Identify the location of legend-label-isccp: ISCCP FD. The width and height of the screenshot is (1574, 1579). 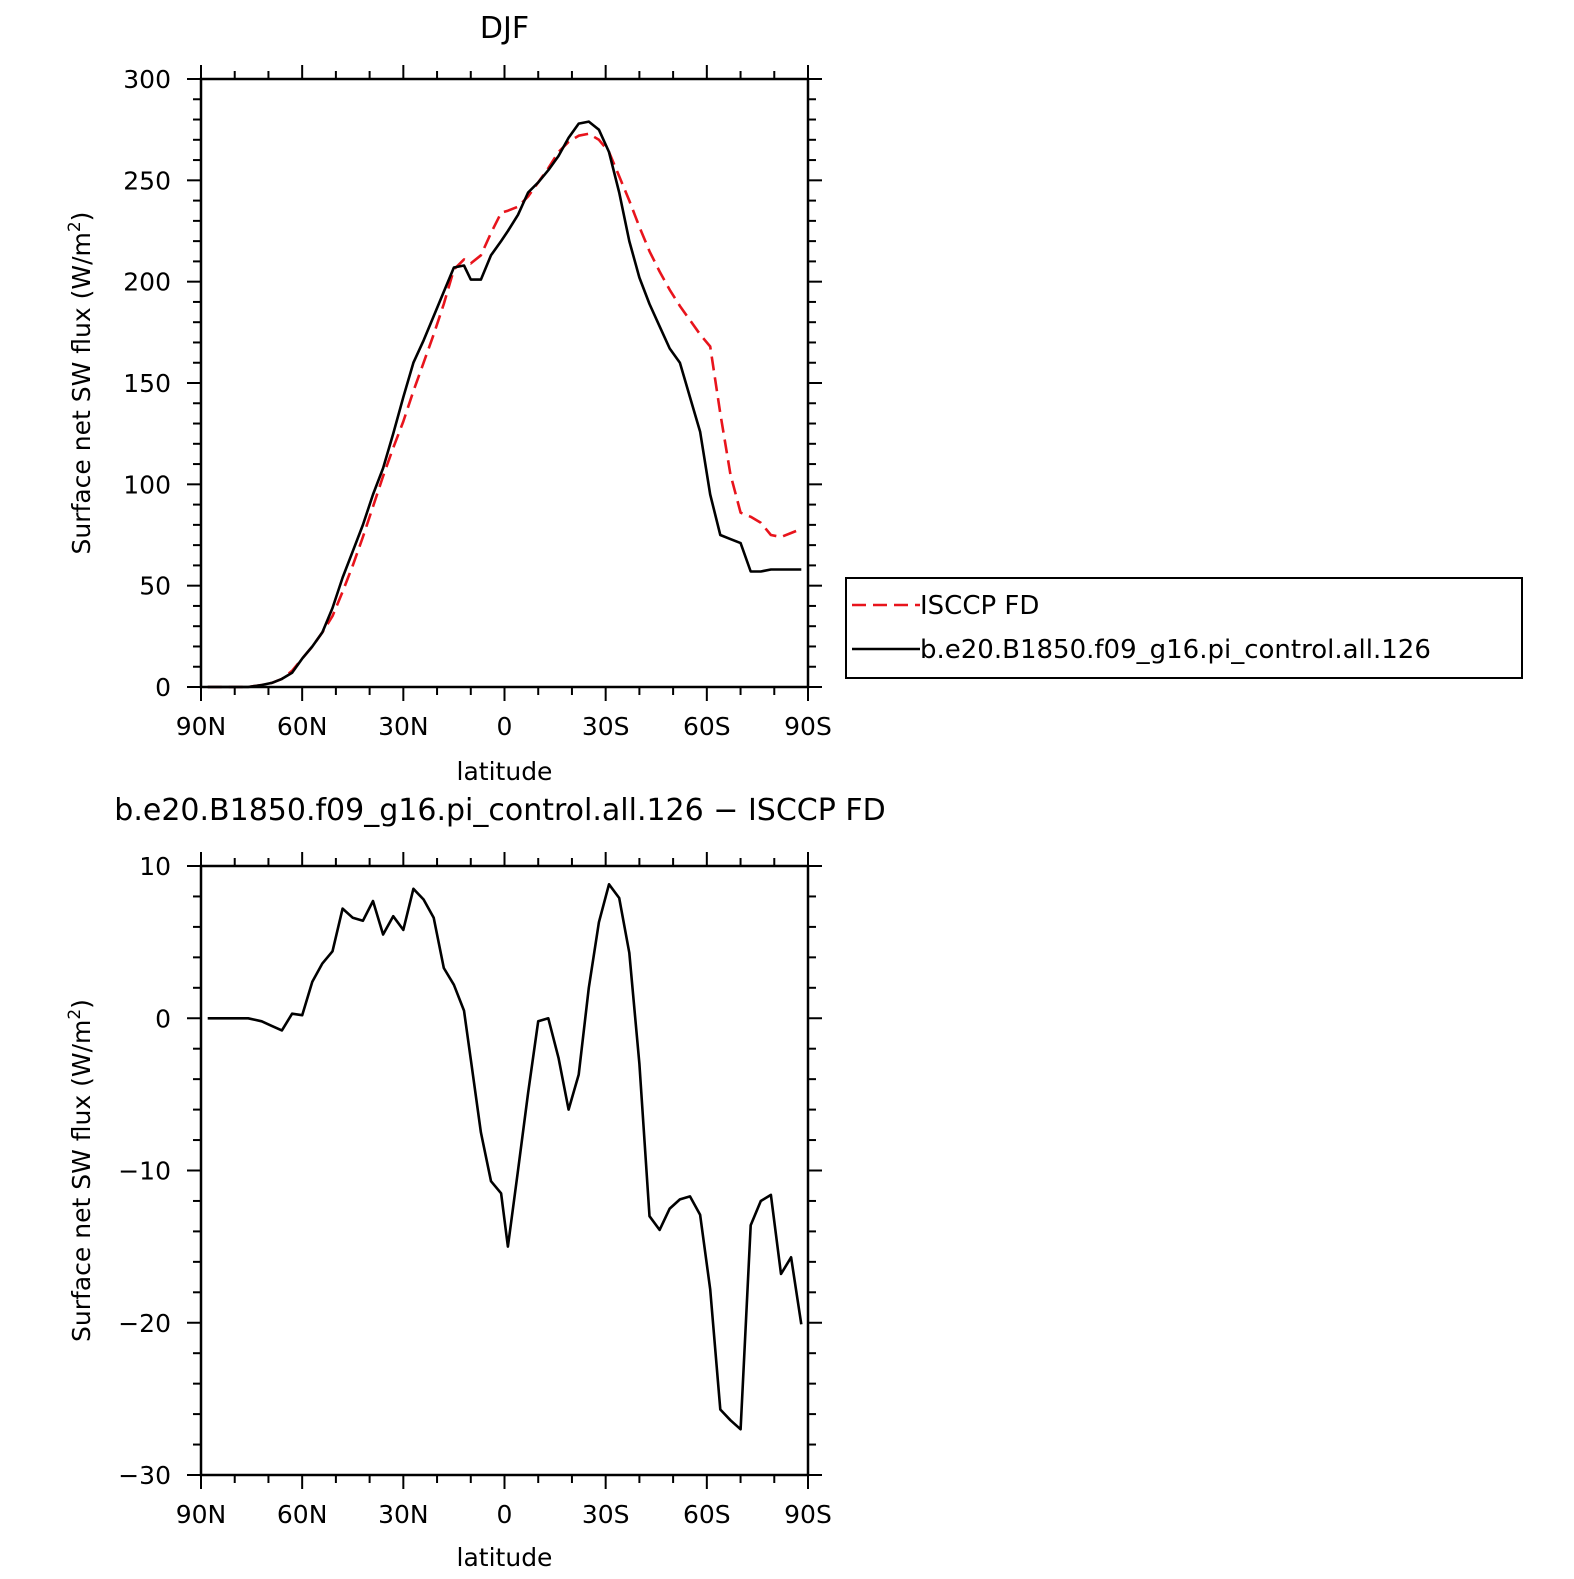
(979, 606).